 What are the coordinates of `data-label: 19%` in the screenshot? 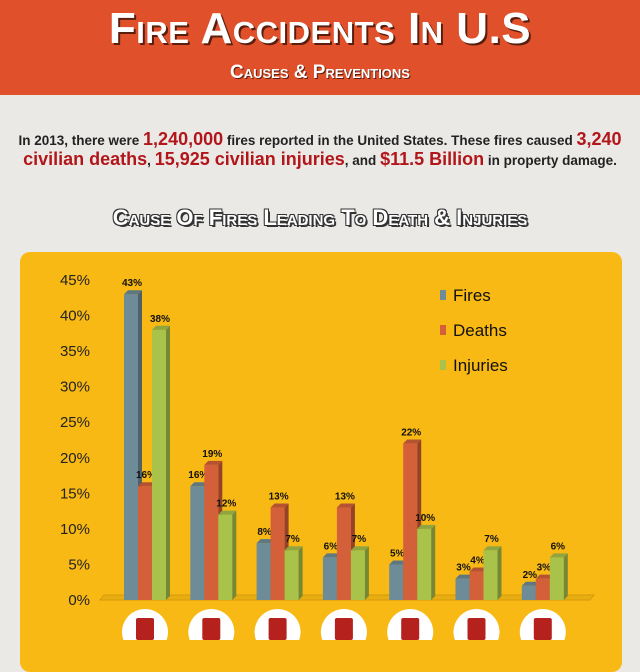 It's located at (212, 454).